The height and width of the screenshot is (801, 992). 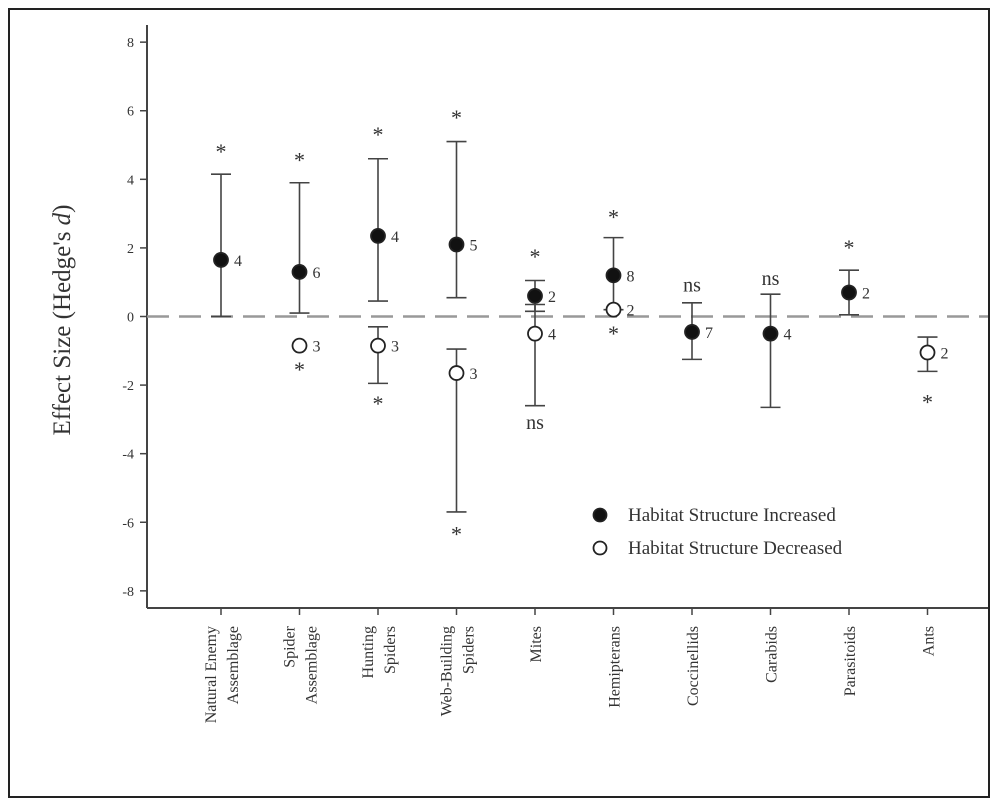 I want to click on y-tick-label: 4, so click(x=130, y=180).